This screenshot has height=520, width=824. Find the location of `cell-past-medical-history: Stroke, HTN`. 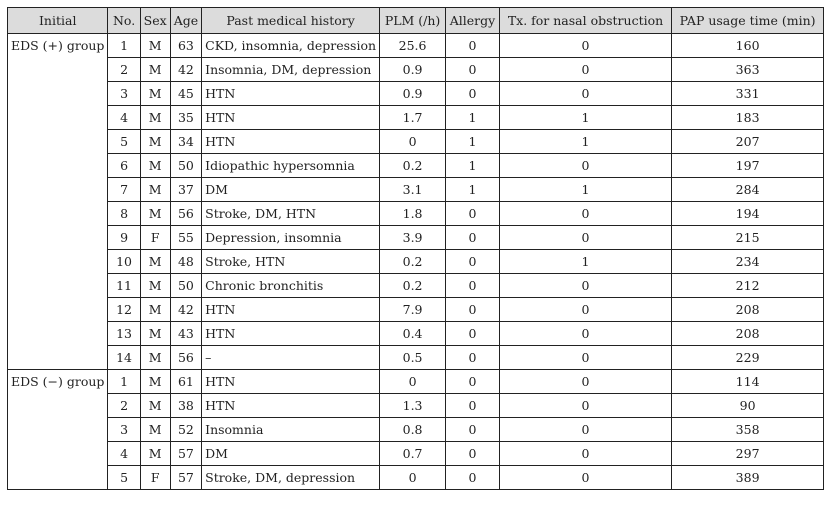

cell-past-medical-history: Stroke, HTN is located at coordinates (291, 261).